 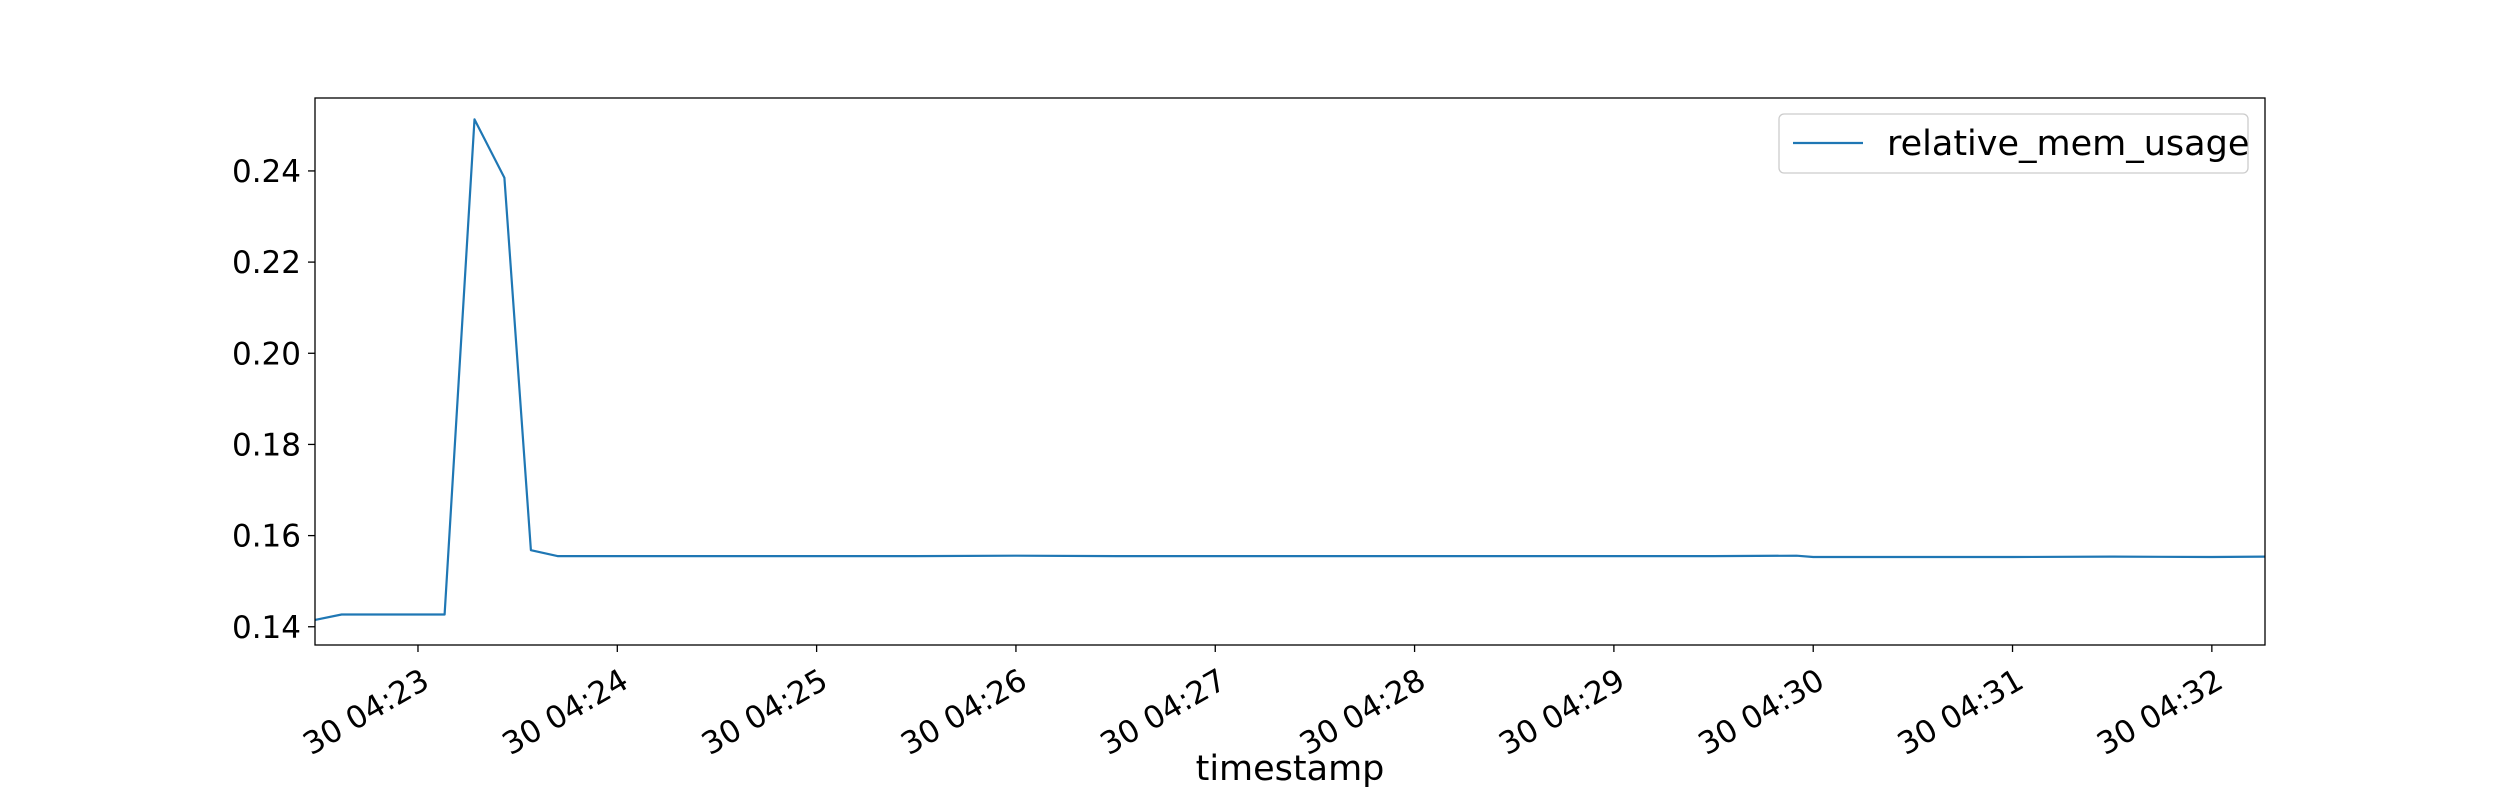 I want to click on legend-box, so click(x=2013, y=143).